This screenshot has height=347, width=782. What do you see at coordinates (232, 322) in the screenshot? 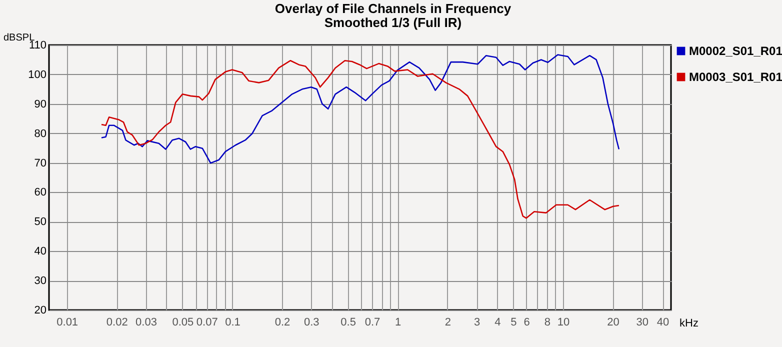
I see `x-tick-label: 0.1` at bounding box center [232, 322].